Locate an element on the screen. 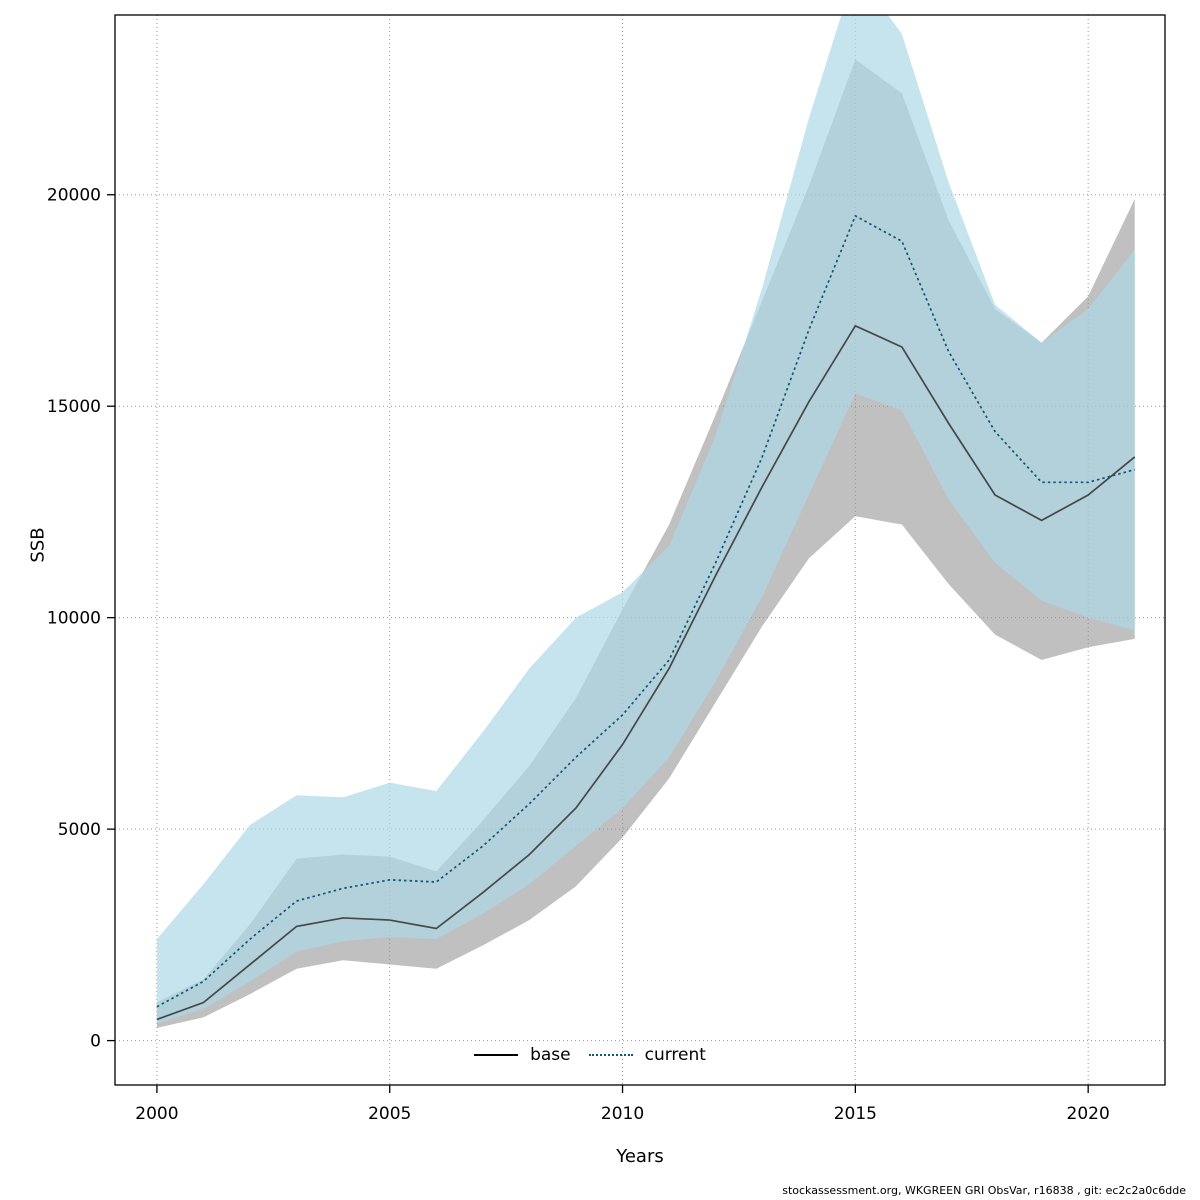  y-tick-label-15000: 15000 is located at coordinates (74, 407).